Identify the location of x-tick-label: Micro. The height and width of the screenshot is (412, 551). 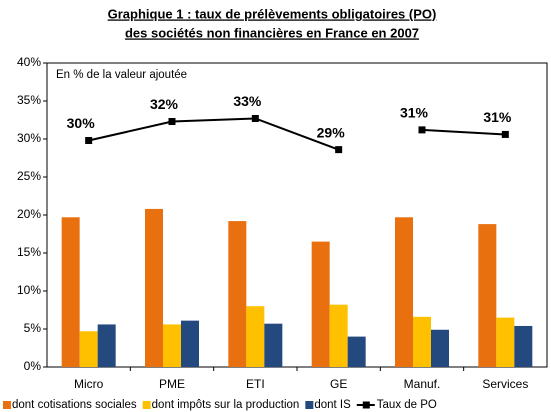
(89, 384).